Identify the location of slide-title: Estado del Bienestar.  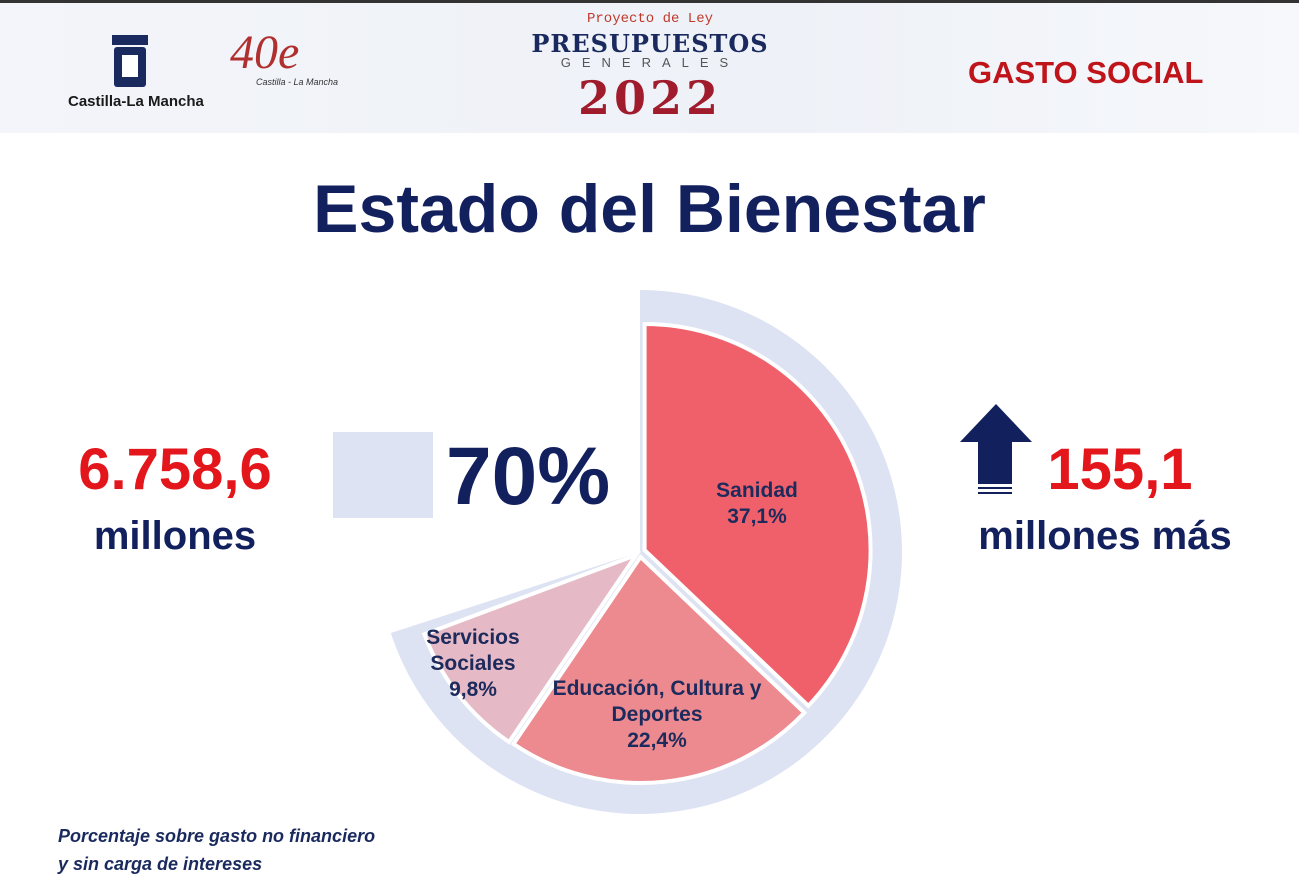
(649, 209).